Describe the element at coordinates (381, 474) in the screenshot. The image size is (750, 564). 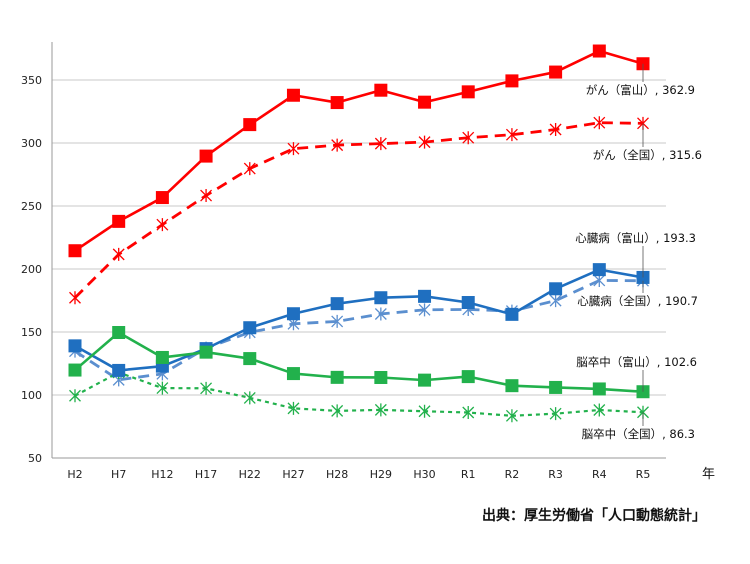
I see `x-tick-label: H29` at that location.